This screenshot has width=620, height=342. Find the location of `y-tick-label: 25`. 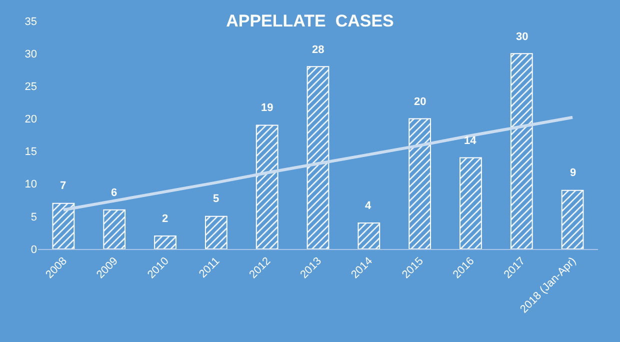

y-tick-label: 25 is located at coordinates (30, 86).